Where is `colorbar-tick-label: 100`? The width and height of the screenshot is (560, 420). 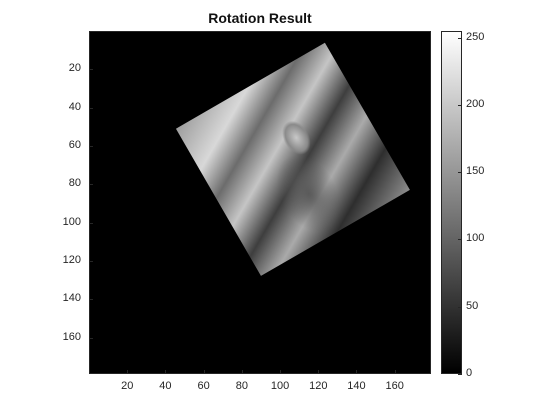
colorbar-tick-label: 100 is located at coordinates (475, 238).